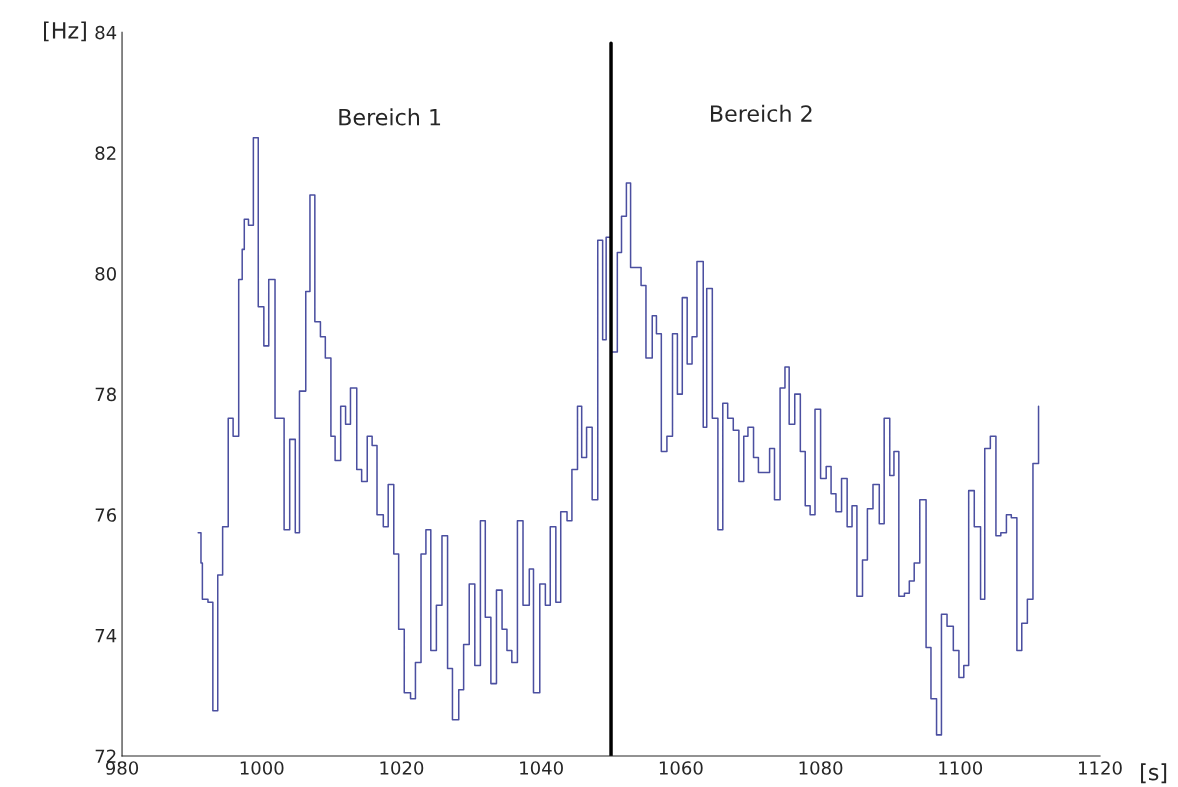 Image resolution: width=1178 pixels, height=787 pixels. I want to click on y-tick-label: 80, so click(105, 273).